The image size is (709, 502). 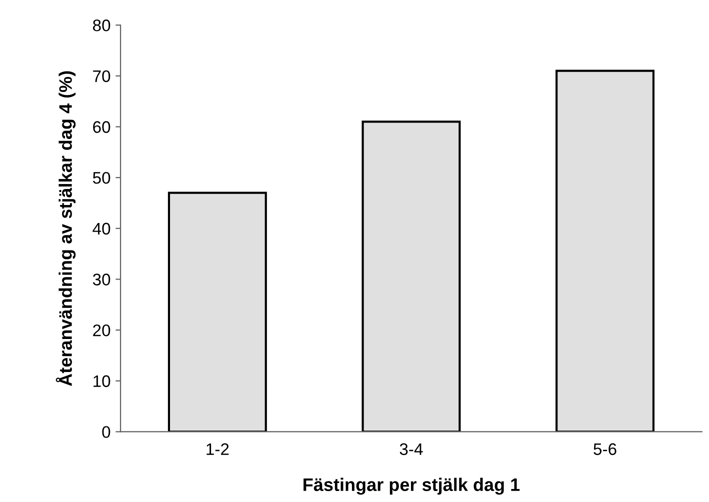 I want to click on y-tick-label: 70, so click(x=101, y=76).